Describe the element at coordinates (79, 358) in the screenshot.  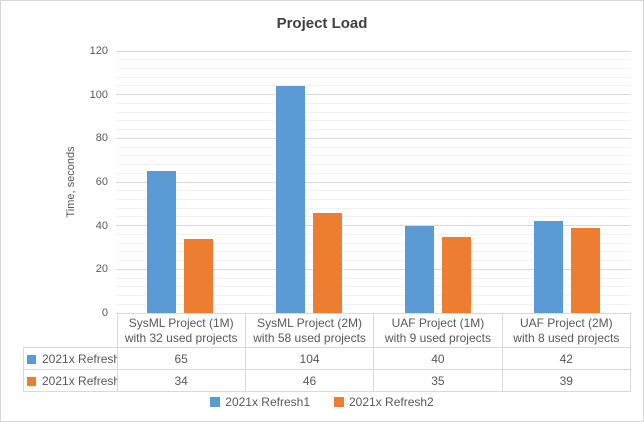
I see `series-name: 2021x Refresh1` at that location.